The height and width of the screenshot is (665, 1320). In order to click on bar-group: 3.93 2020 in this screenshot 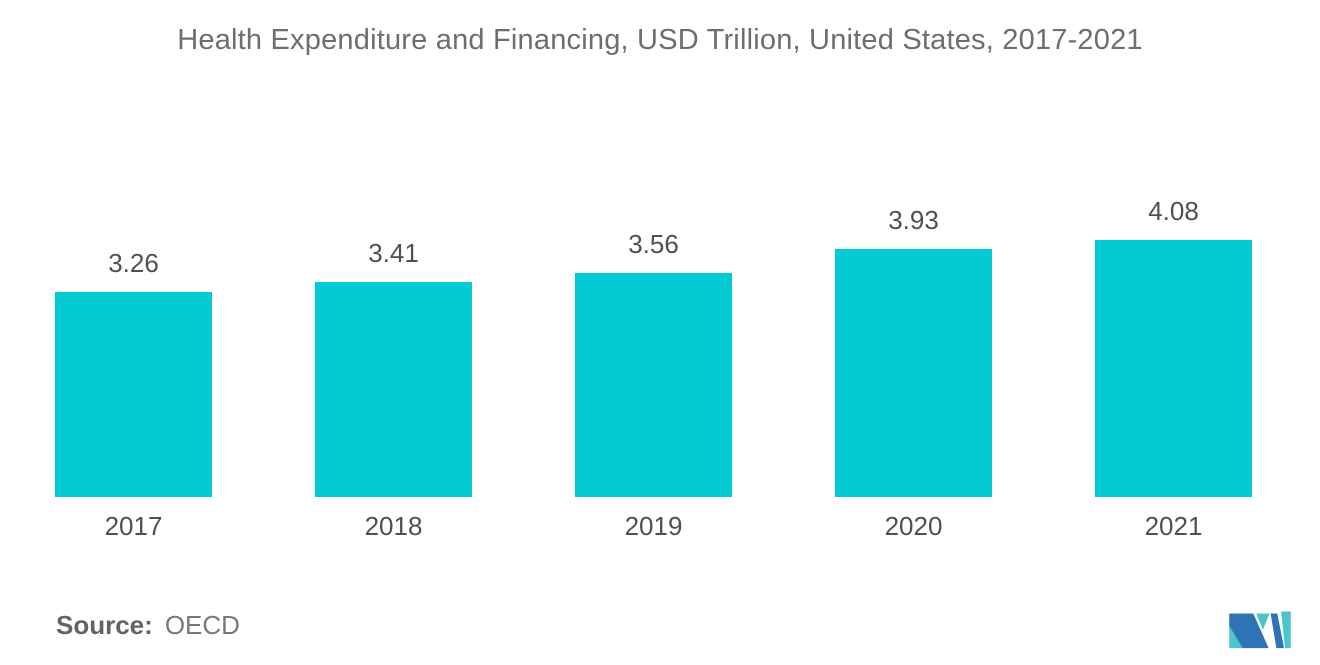, I will do `click(913, 270)`.